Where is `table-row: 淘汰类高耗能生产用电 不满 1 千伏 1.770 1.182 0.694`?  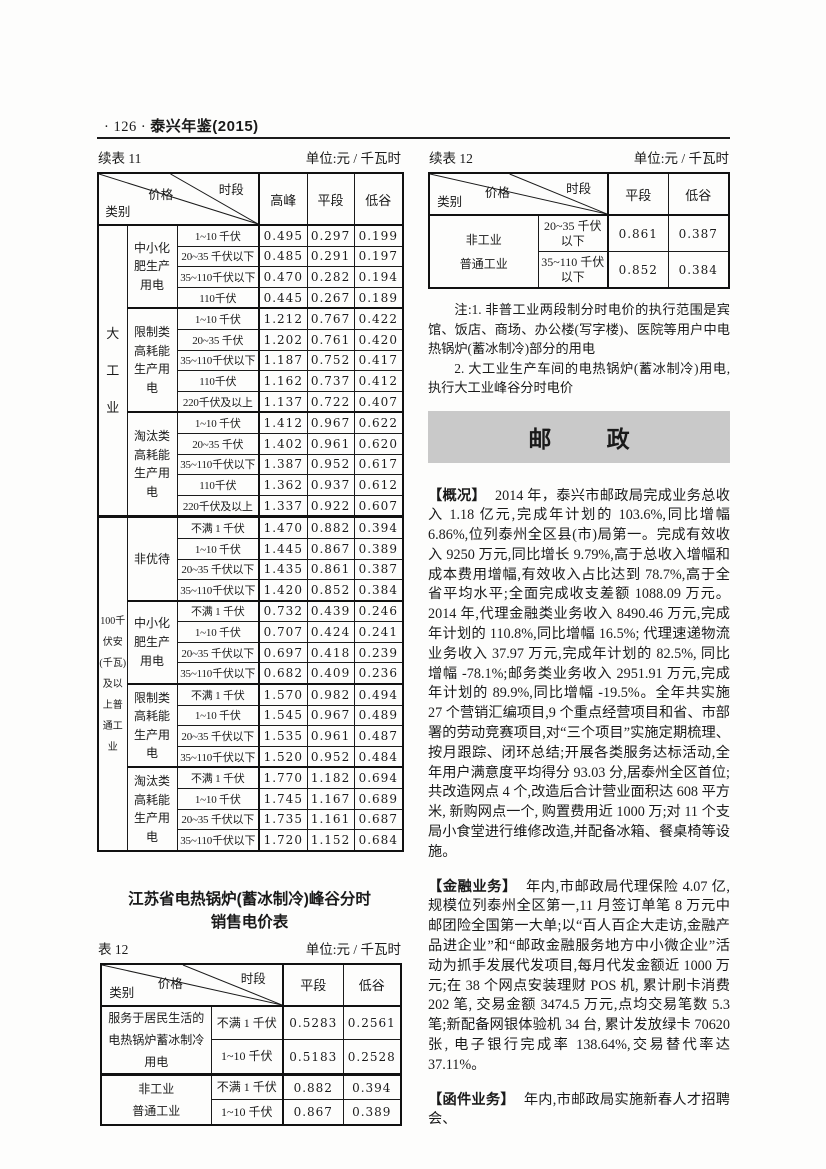 table-row: 淘汰类高耗能生产用电 不满 1 千伏 1.770 1.182 0.694 is located at coordinates (251, 809).